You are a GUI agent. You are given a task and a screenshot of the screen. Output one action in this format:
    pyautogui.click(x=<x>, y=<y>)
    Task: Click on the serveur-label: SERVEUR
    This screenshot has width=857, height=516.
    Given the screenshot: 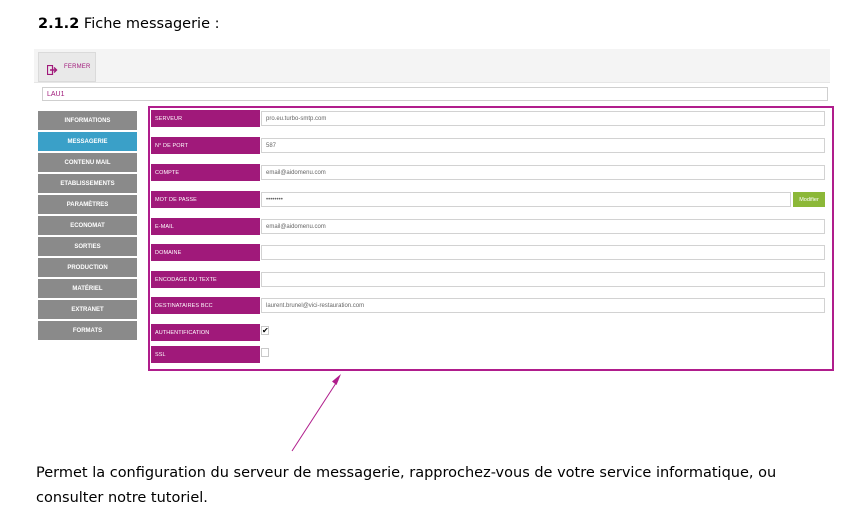 What is the action you would take?
    pyautogui.click(x=205, y=118)
    